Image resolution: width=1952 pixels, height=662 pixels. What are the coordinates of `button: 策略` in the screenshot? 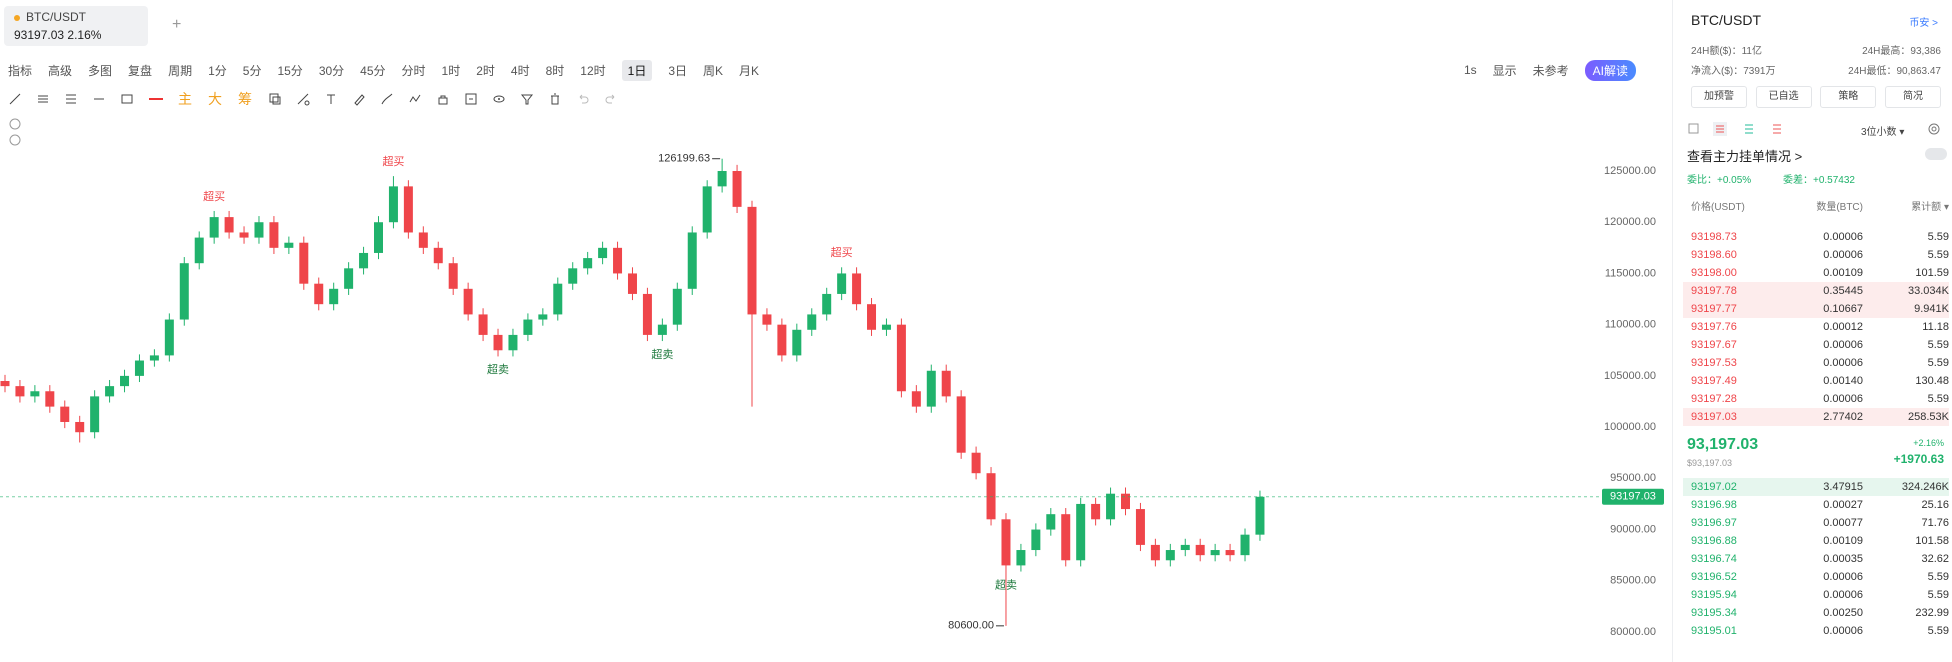 It's located at (1848, 97).